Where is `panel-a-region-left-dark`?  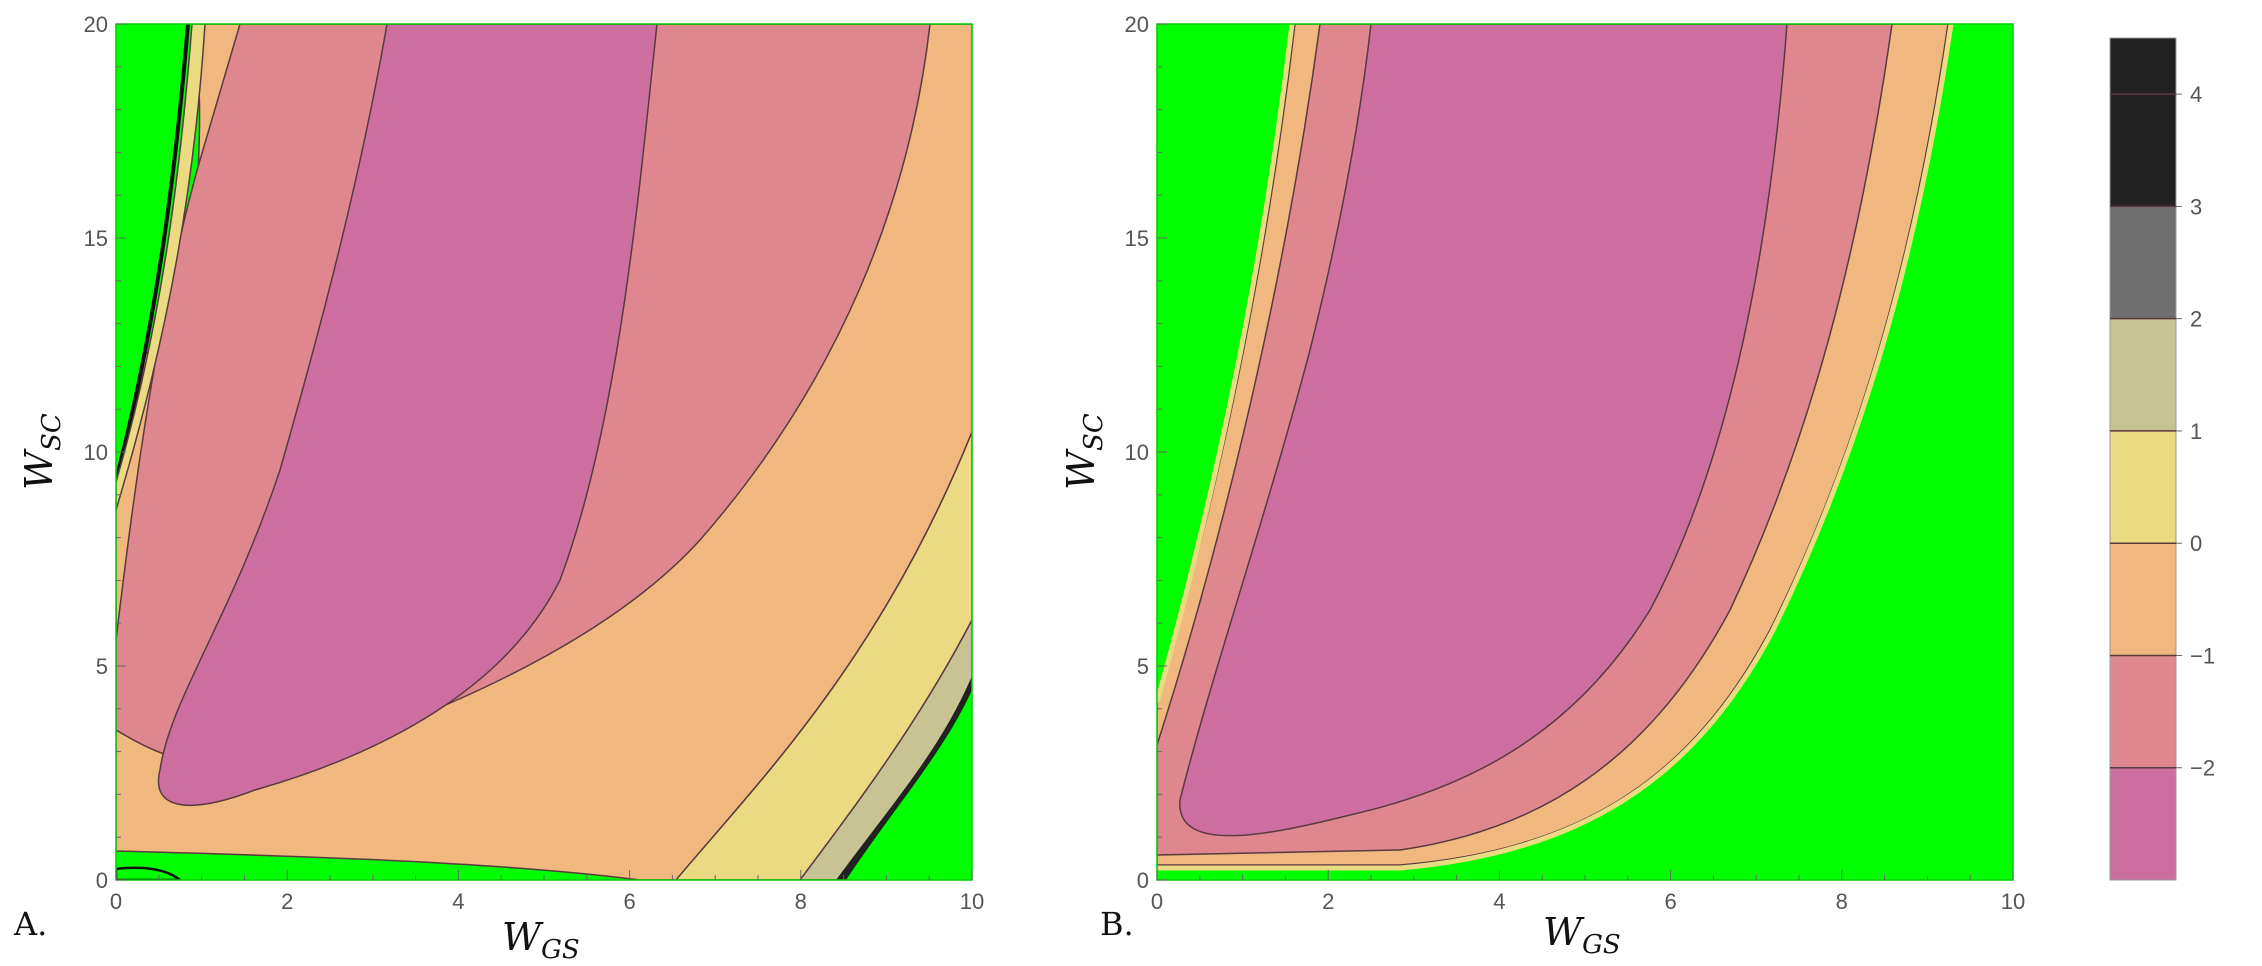 panel-a-region-left-dark is located at coordinates (153, 252).